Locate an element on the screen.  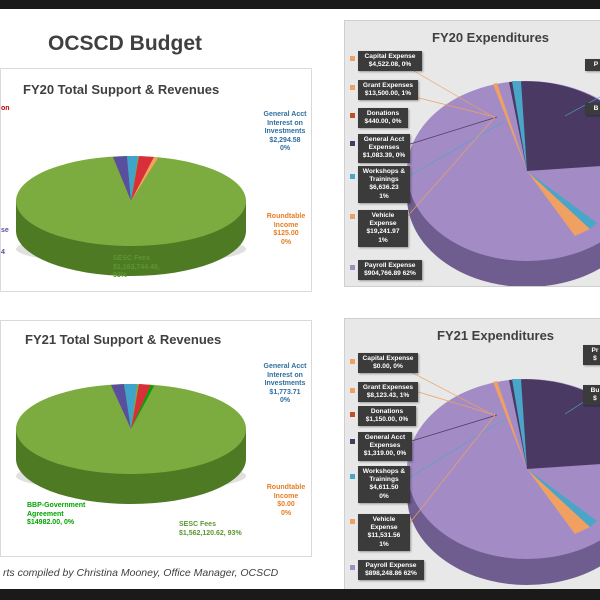
tag-workshops: Workshops & Trainings $4,611.50 0% is located at coordinates (384, 484).